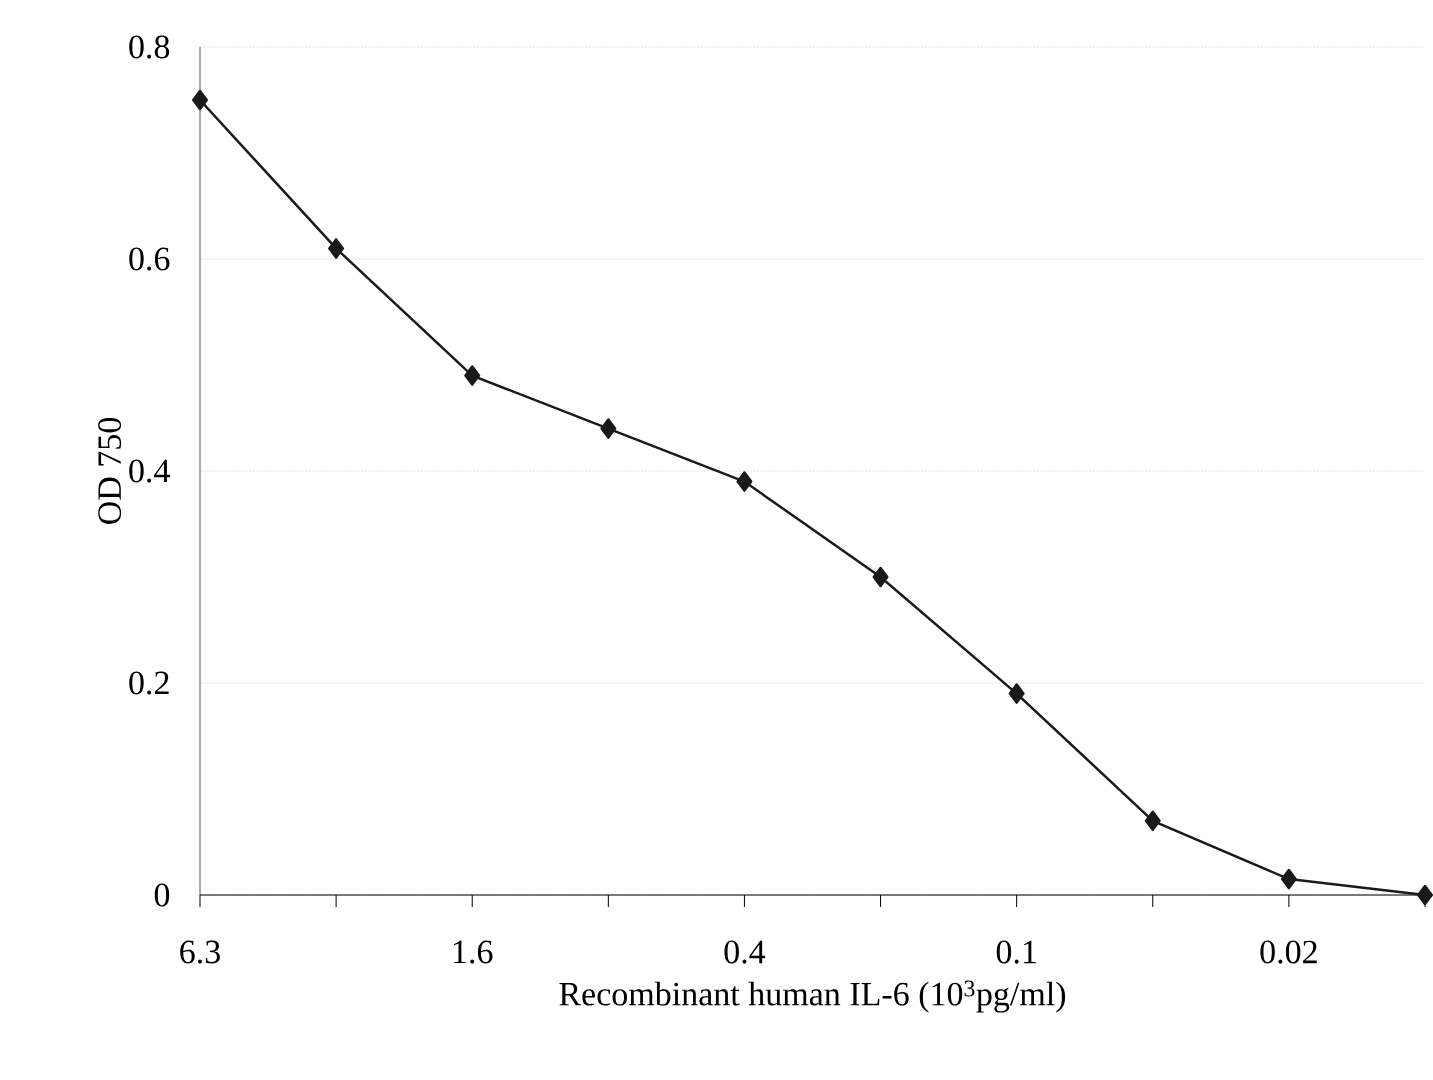  What do you see at coordinates (110, 471) in the screenshot?
I see `y-axis-title: OD 750` at bounding box center [110, 471].